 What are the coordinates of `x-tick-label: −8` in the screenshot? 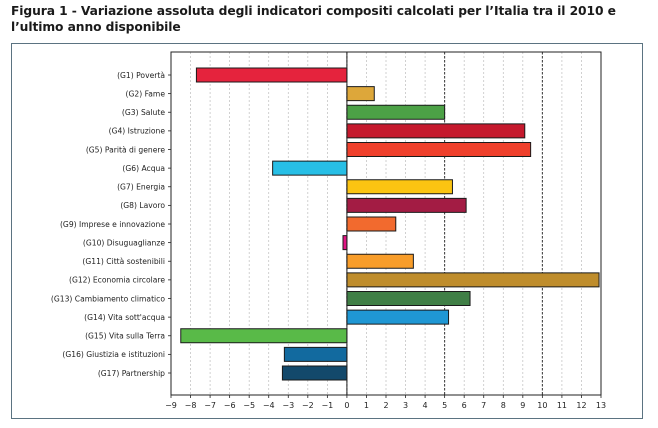 It's located at (191, 405).